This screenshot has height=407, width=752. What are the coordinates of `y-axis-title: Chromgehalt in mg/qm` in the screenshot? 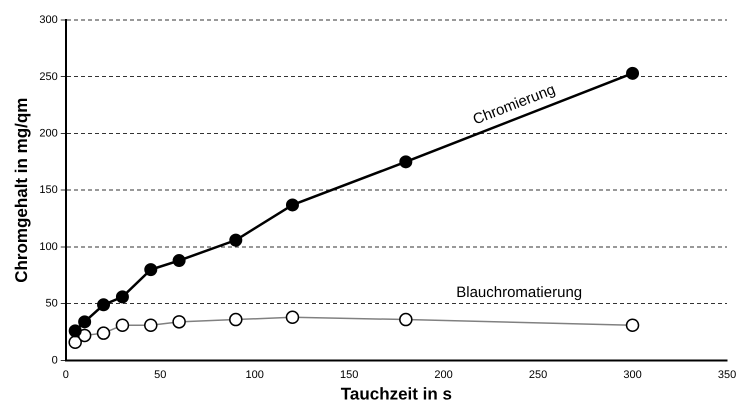 It's located at (21, 190).